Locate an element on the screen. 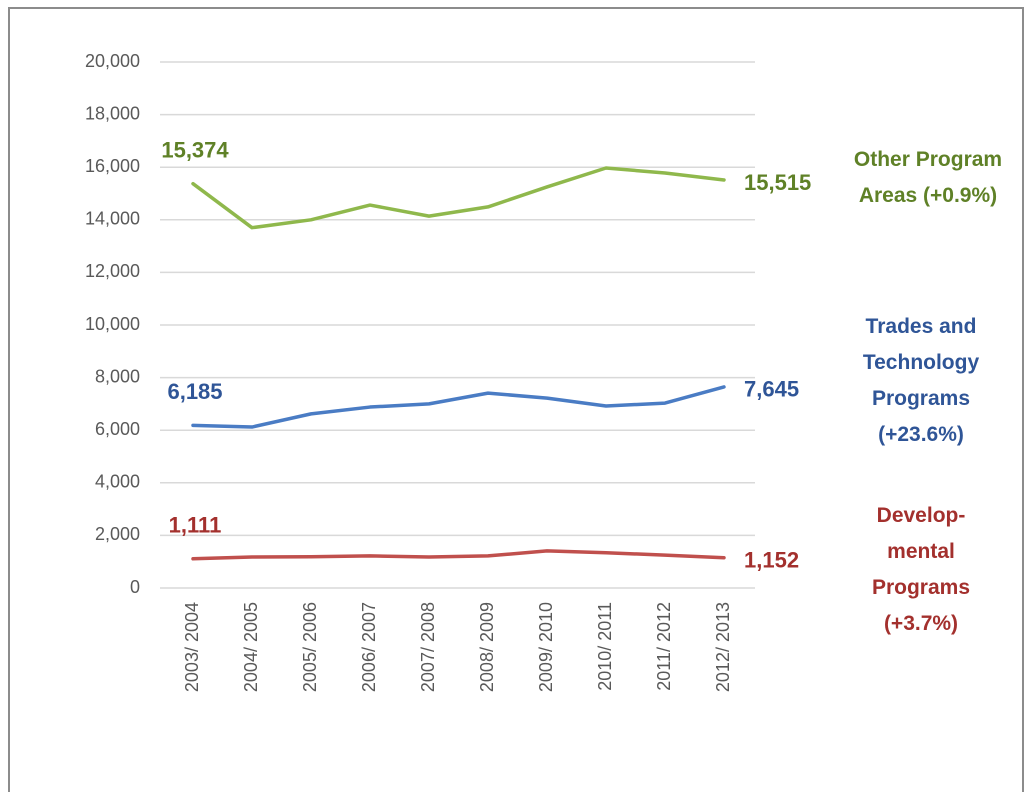  series-name-line: Other Program is located at coordinates (928, 159).